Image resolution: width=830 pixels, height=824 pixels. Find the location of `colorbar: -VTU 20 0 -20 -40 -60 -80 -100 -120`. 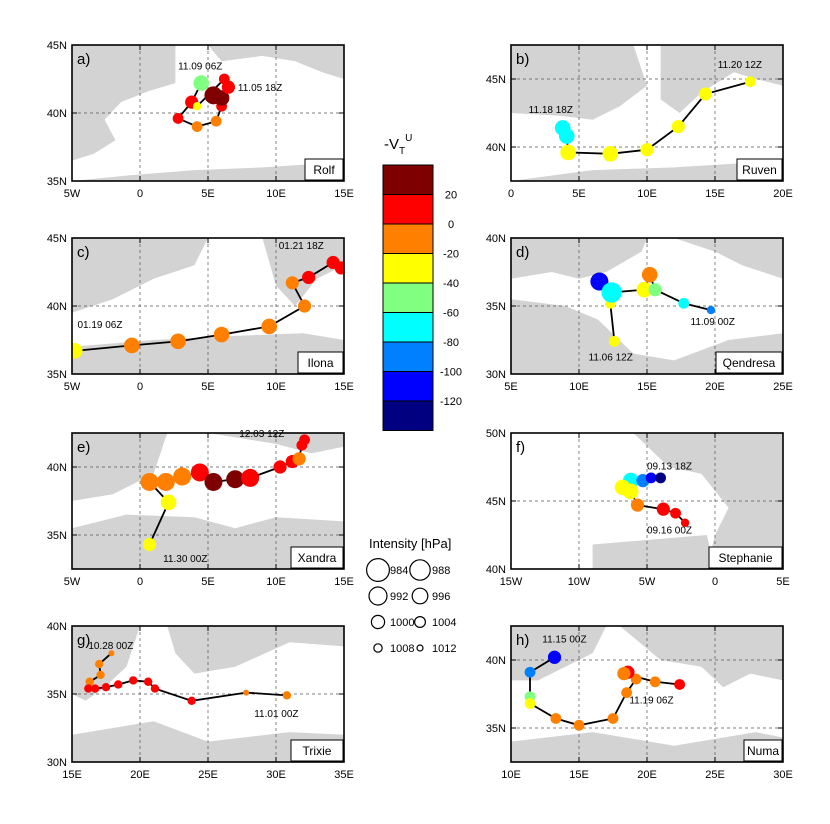

colorbar: -VTU 20 0 -20 -40 -60 -80 -100 -120 is located at coordinates (422, 282).